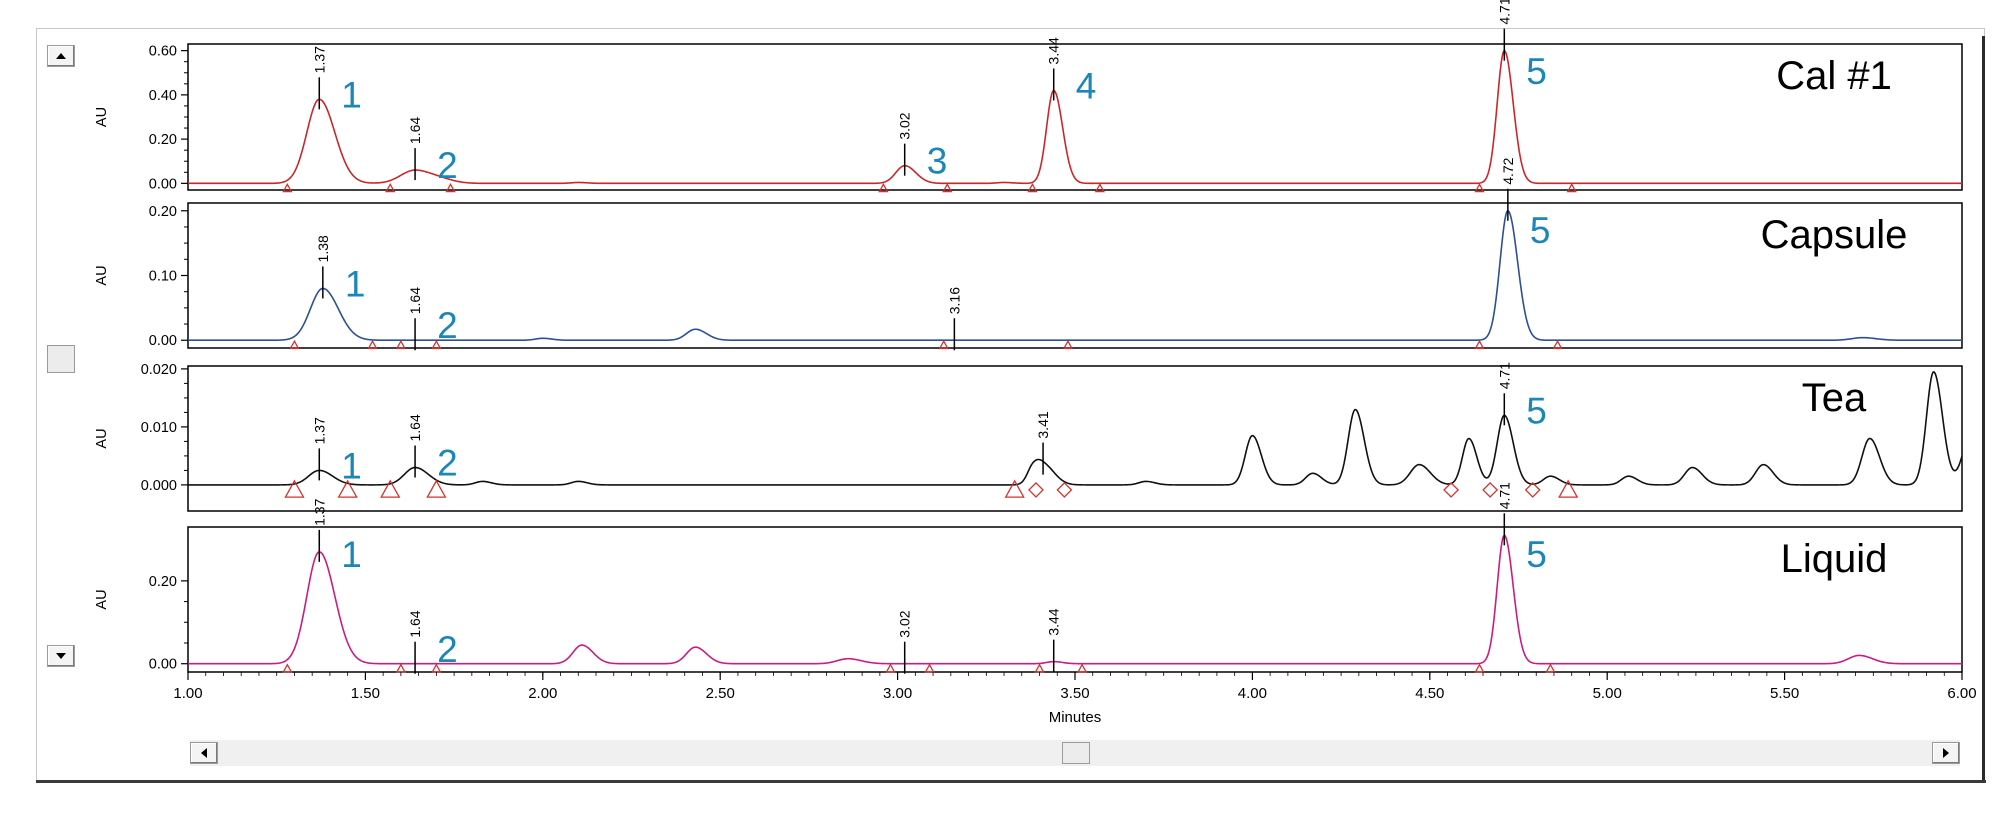  What do you see at coordinates (897, 693) in the screenshot?
I see `x-tick-label: 3.00` at bounding box center [897, 693].